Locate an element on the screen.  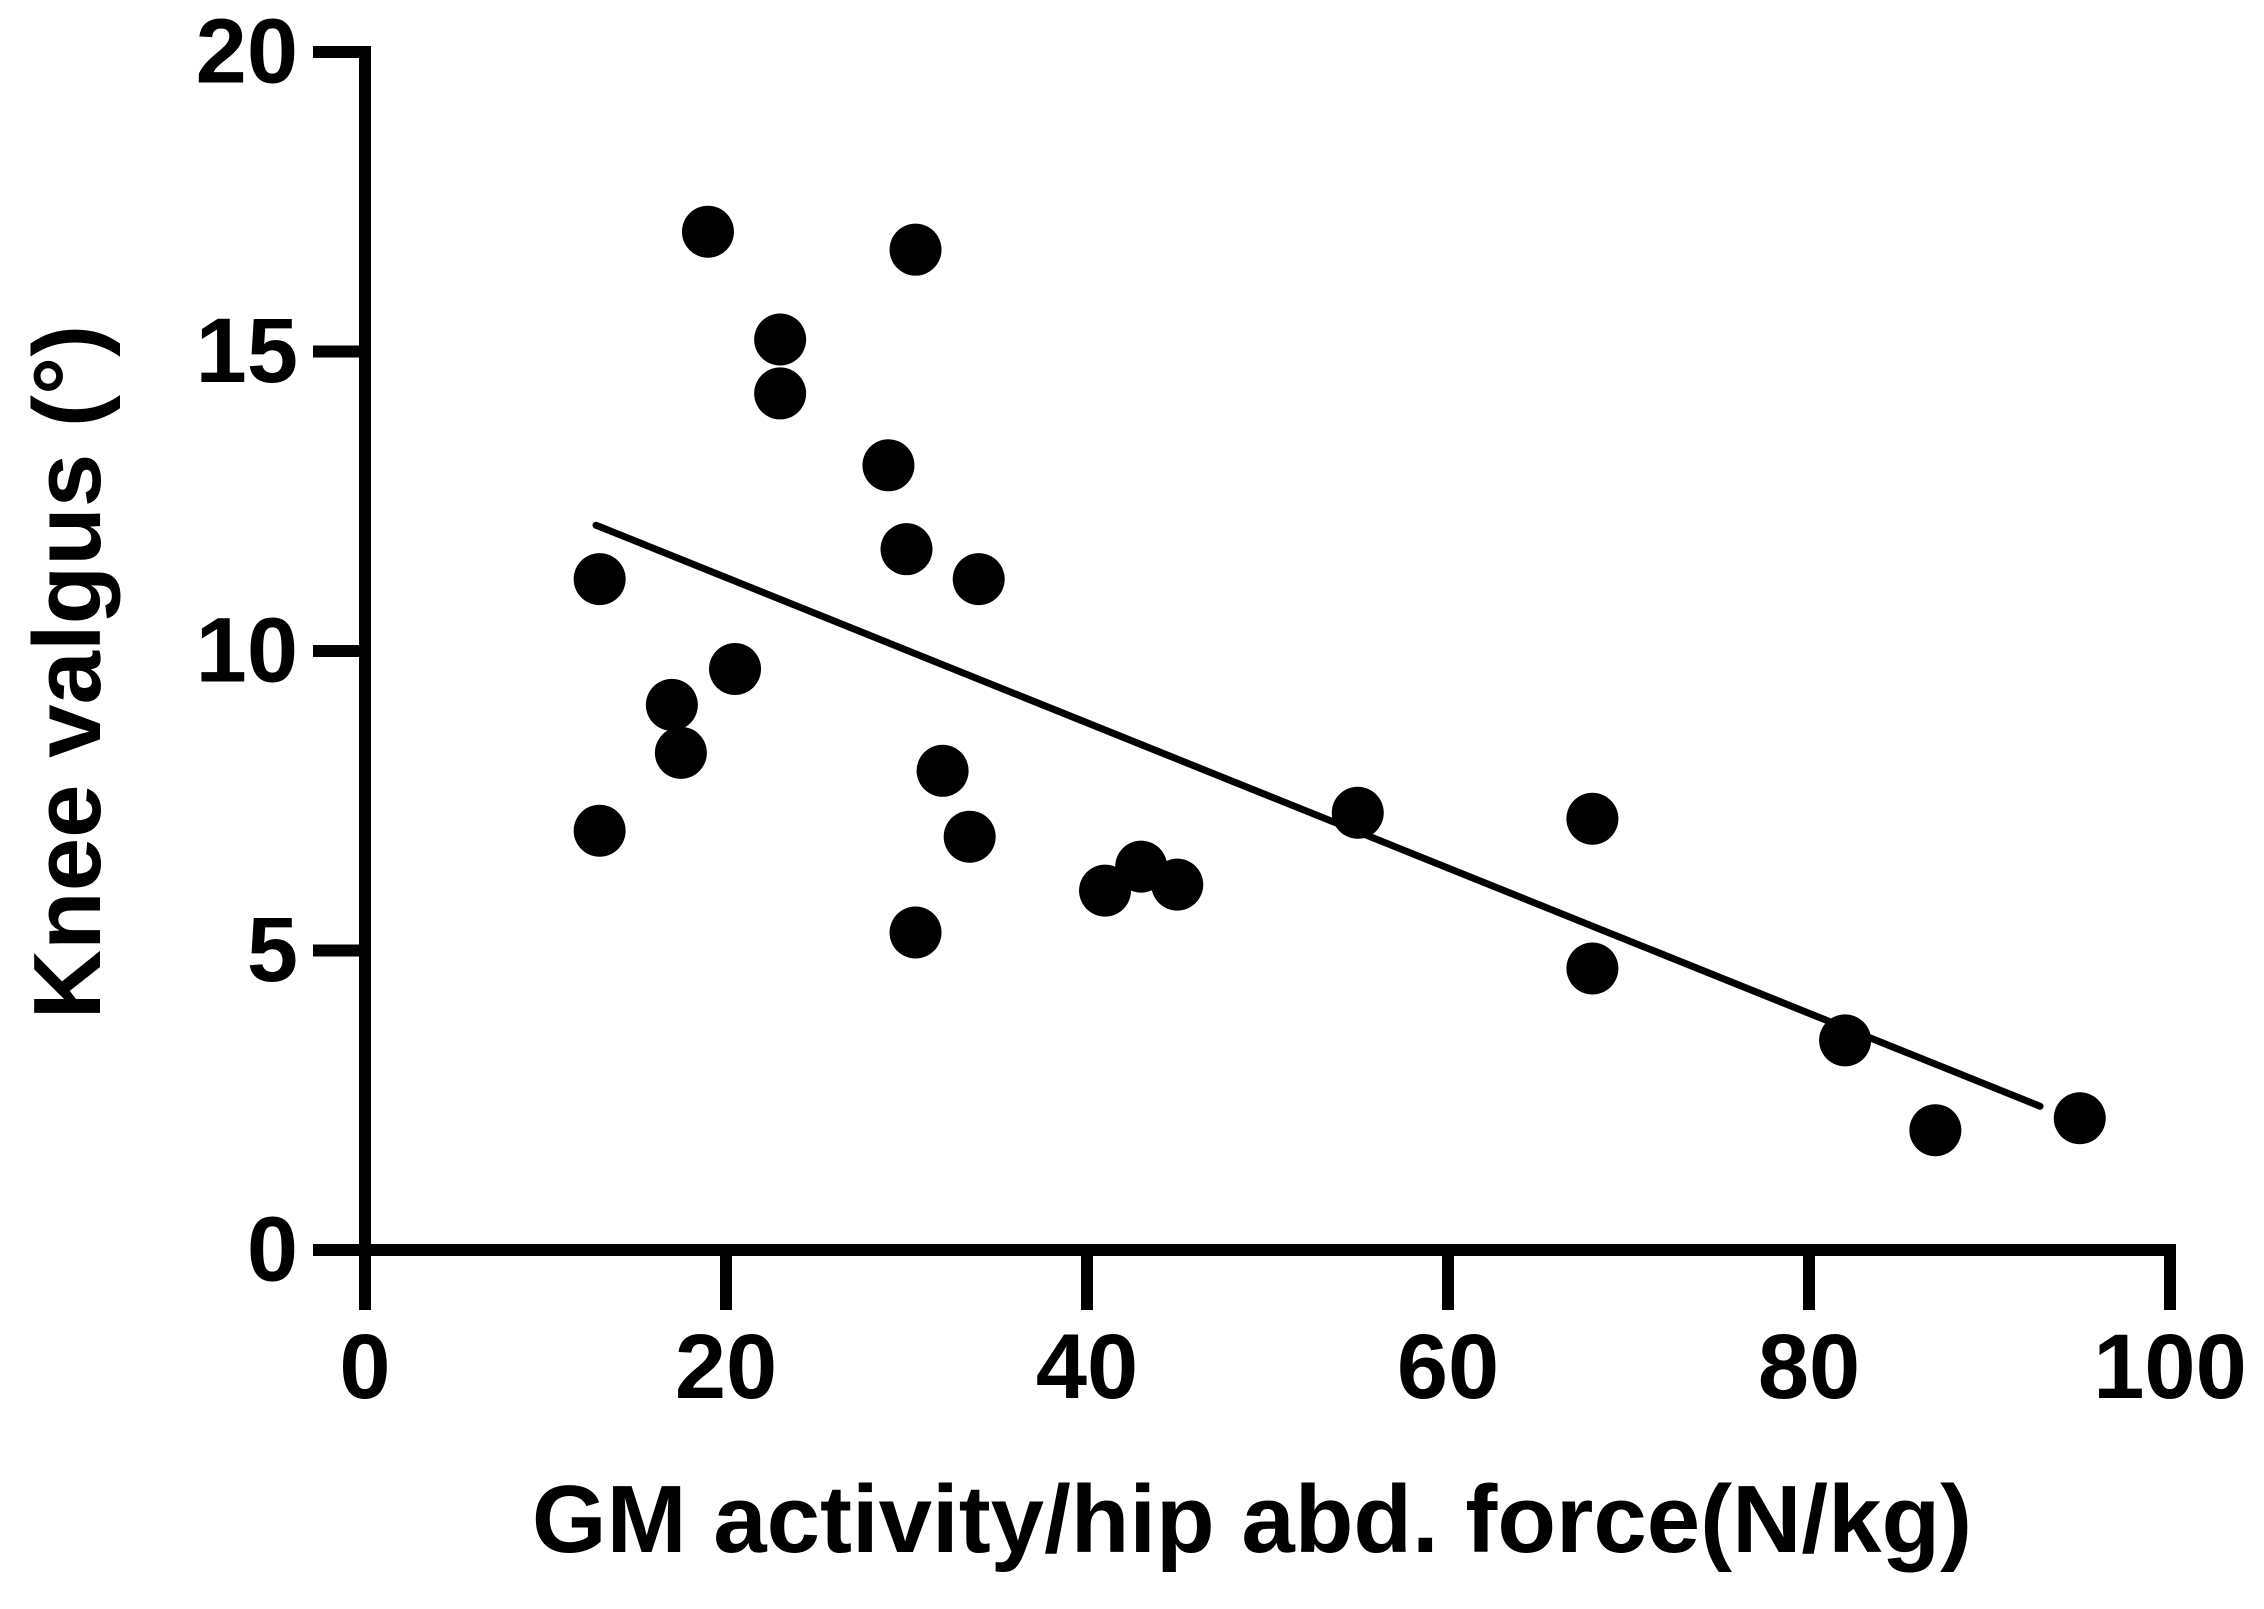
x-axis-tick-label: 60 is located at coordinates (1448, 1367).